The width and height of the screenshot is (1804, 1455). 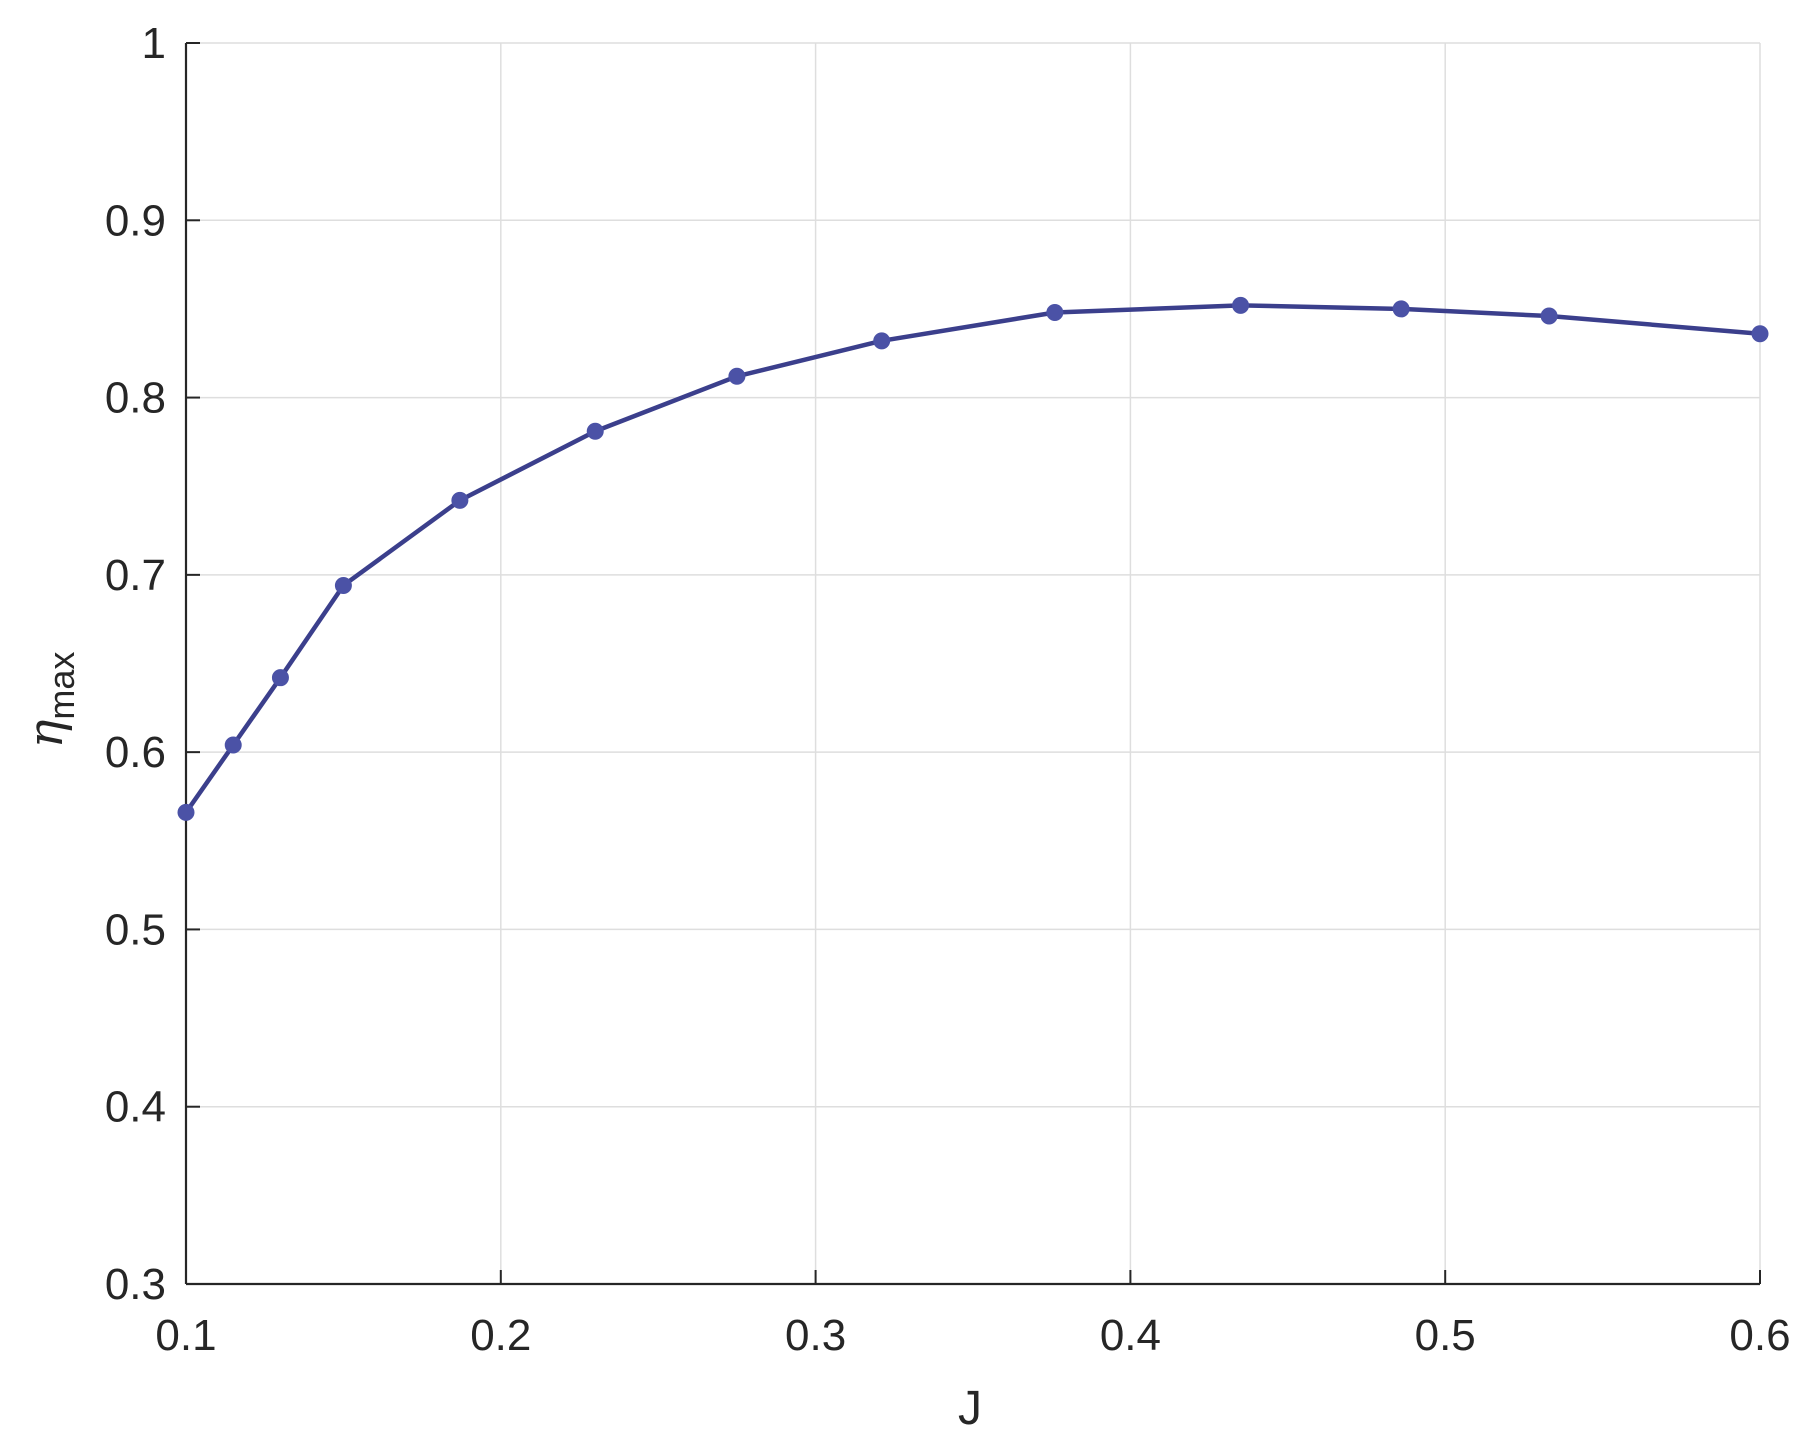 I want to click on y-tick-labels: 0.3 0.4 0.5 0.6 0.7 0.8 0.9 1, so click(x=135, y=664).